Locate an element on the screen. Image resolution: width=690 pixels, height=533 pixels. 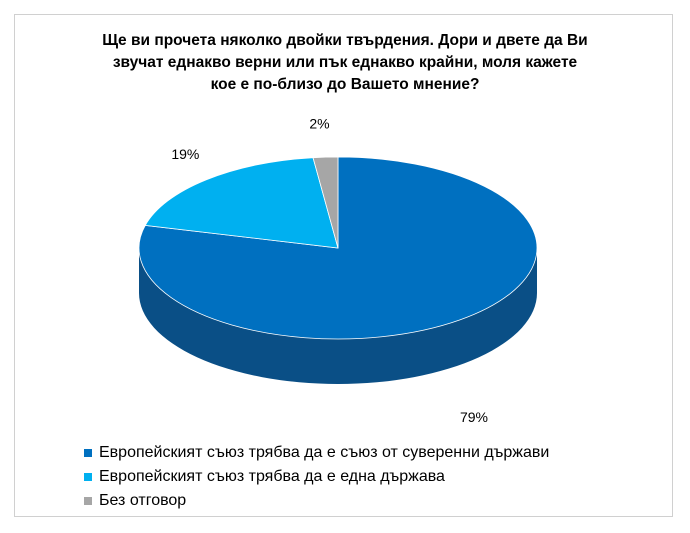
pie-side-walls is located at coordinates (338, 316).